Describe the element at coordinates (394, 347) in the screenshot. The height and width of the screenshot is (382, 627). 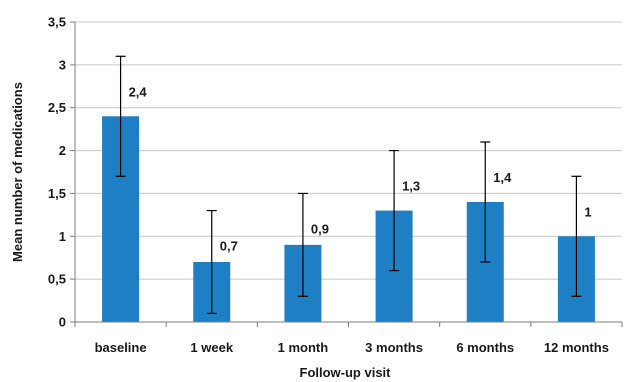
I see `x-tick-label: 3 months` at that location.